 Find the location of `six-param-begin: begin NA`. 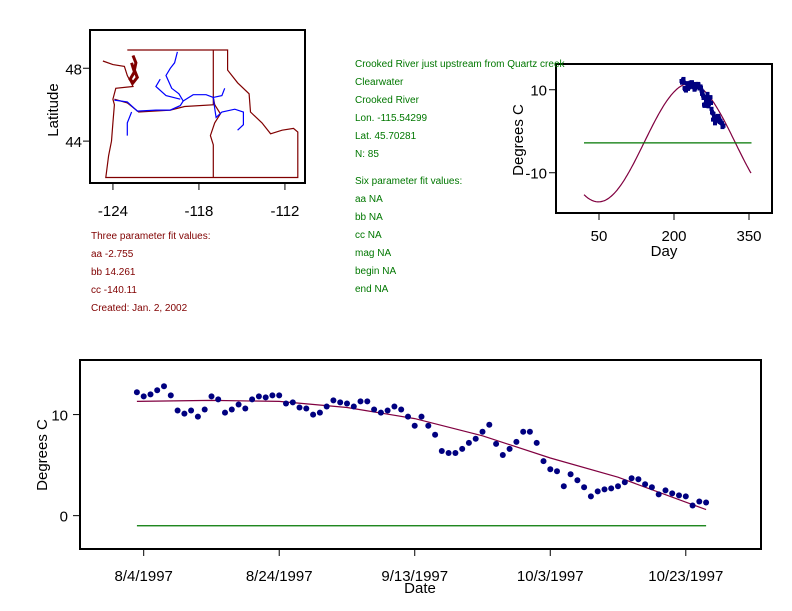

six-param-begin: begin NA is located at coordinates (376, 271).